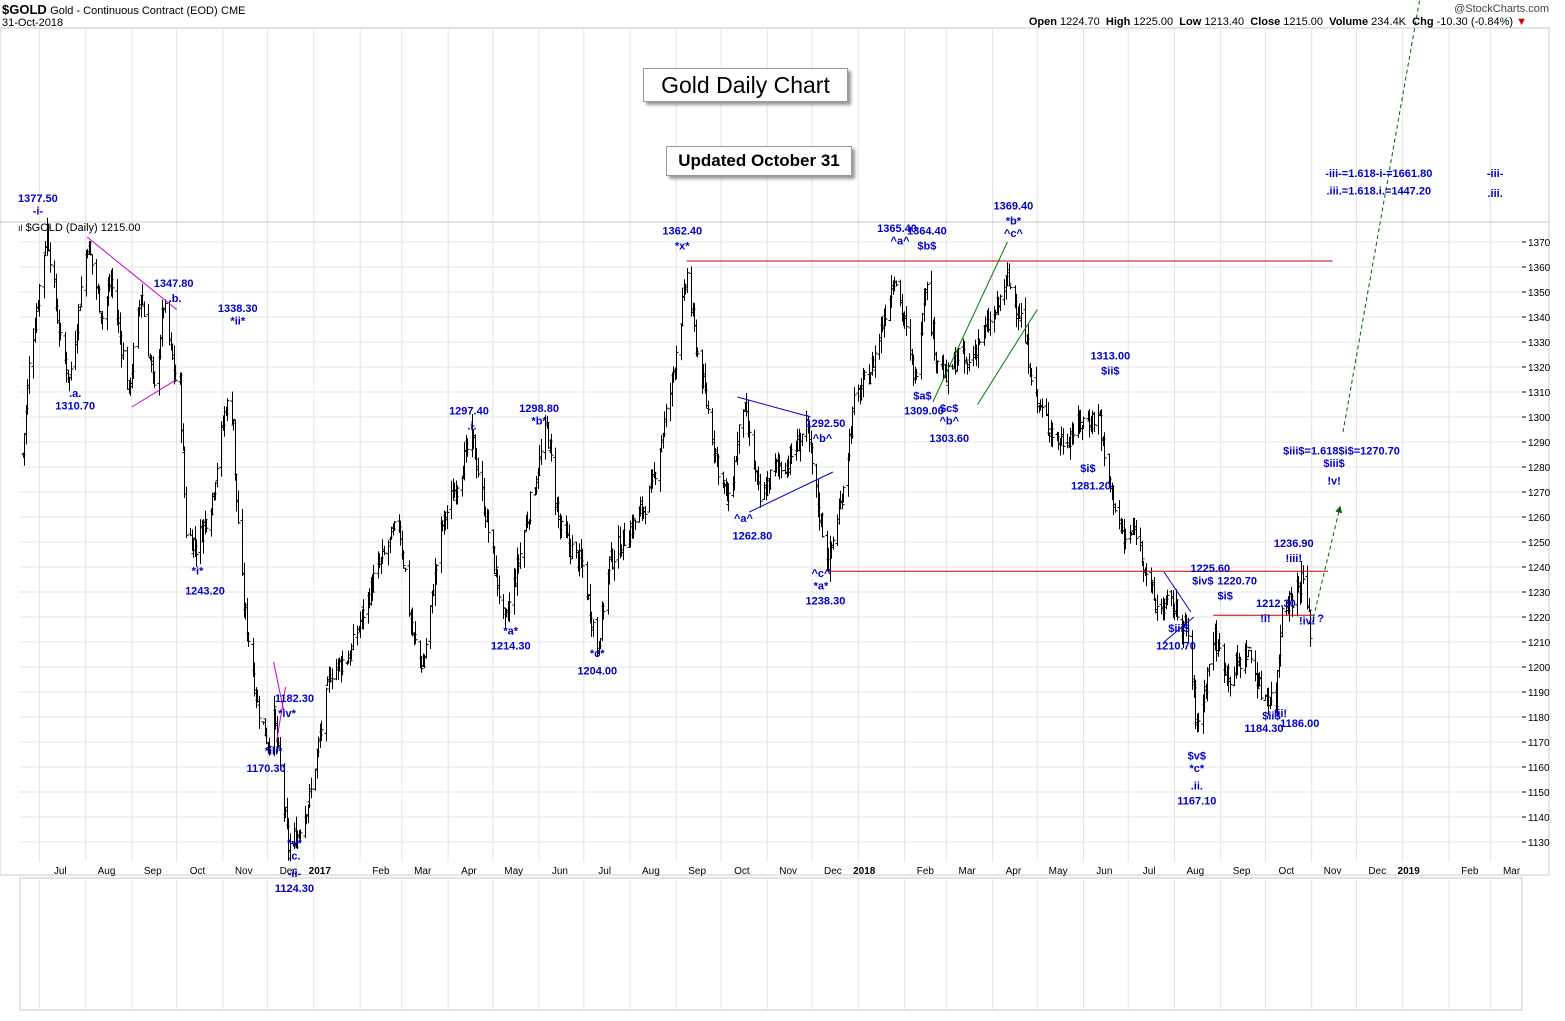 The height and width of the screenshot is (1021, 1565). I want to click on watermark: @StockCharts.com, so click(1501, 9).